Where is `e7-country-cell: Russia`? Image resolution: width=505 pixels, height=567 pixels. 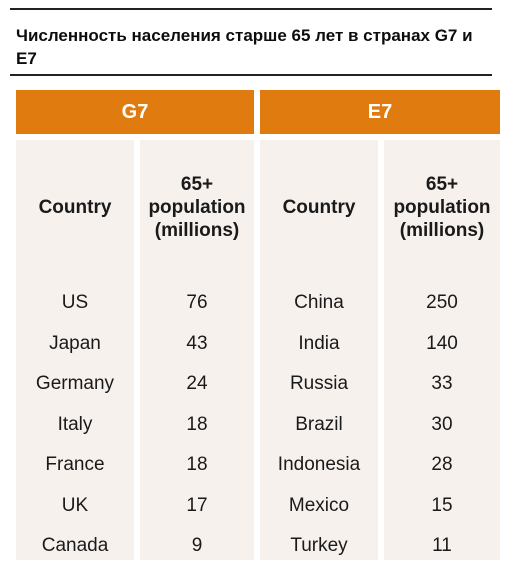
e7-country-cell: Russia is located at coordinates (319, 384).